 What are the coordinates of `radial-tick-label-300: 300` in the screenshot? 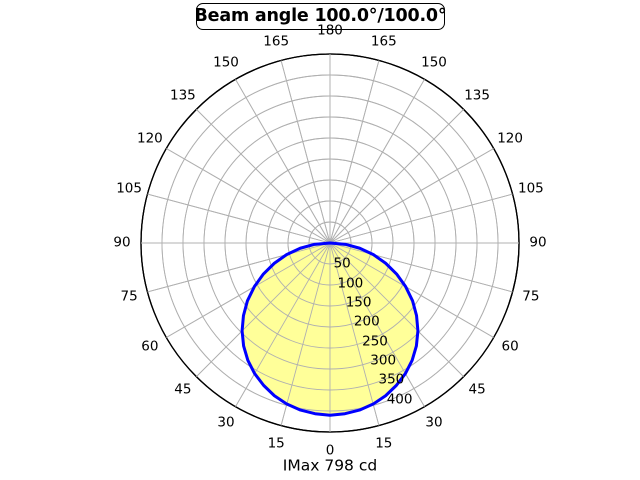 It's located at (383, 360).